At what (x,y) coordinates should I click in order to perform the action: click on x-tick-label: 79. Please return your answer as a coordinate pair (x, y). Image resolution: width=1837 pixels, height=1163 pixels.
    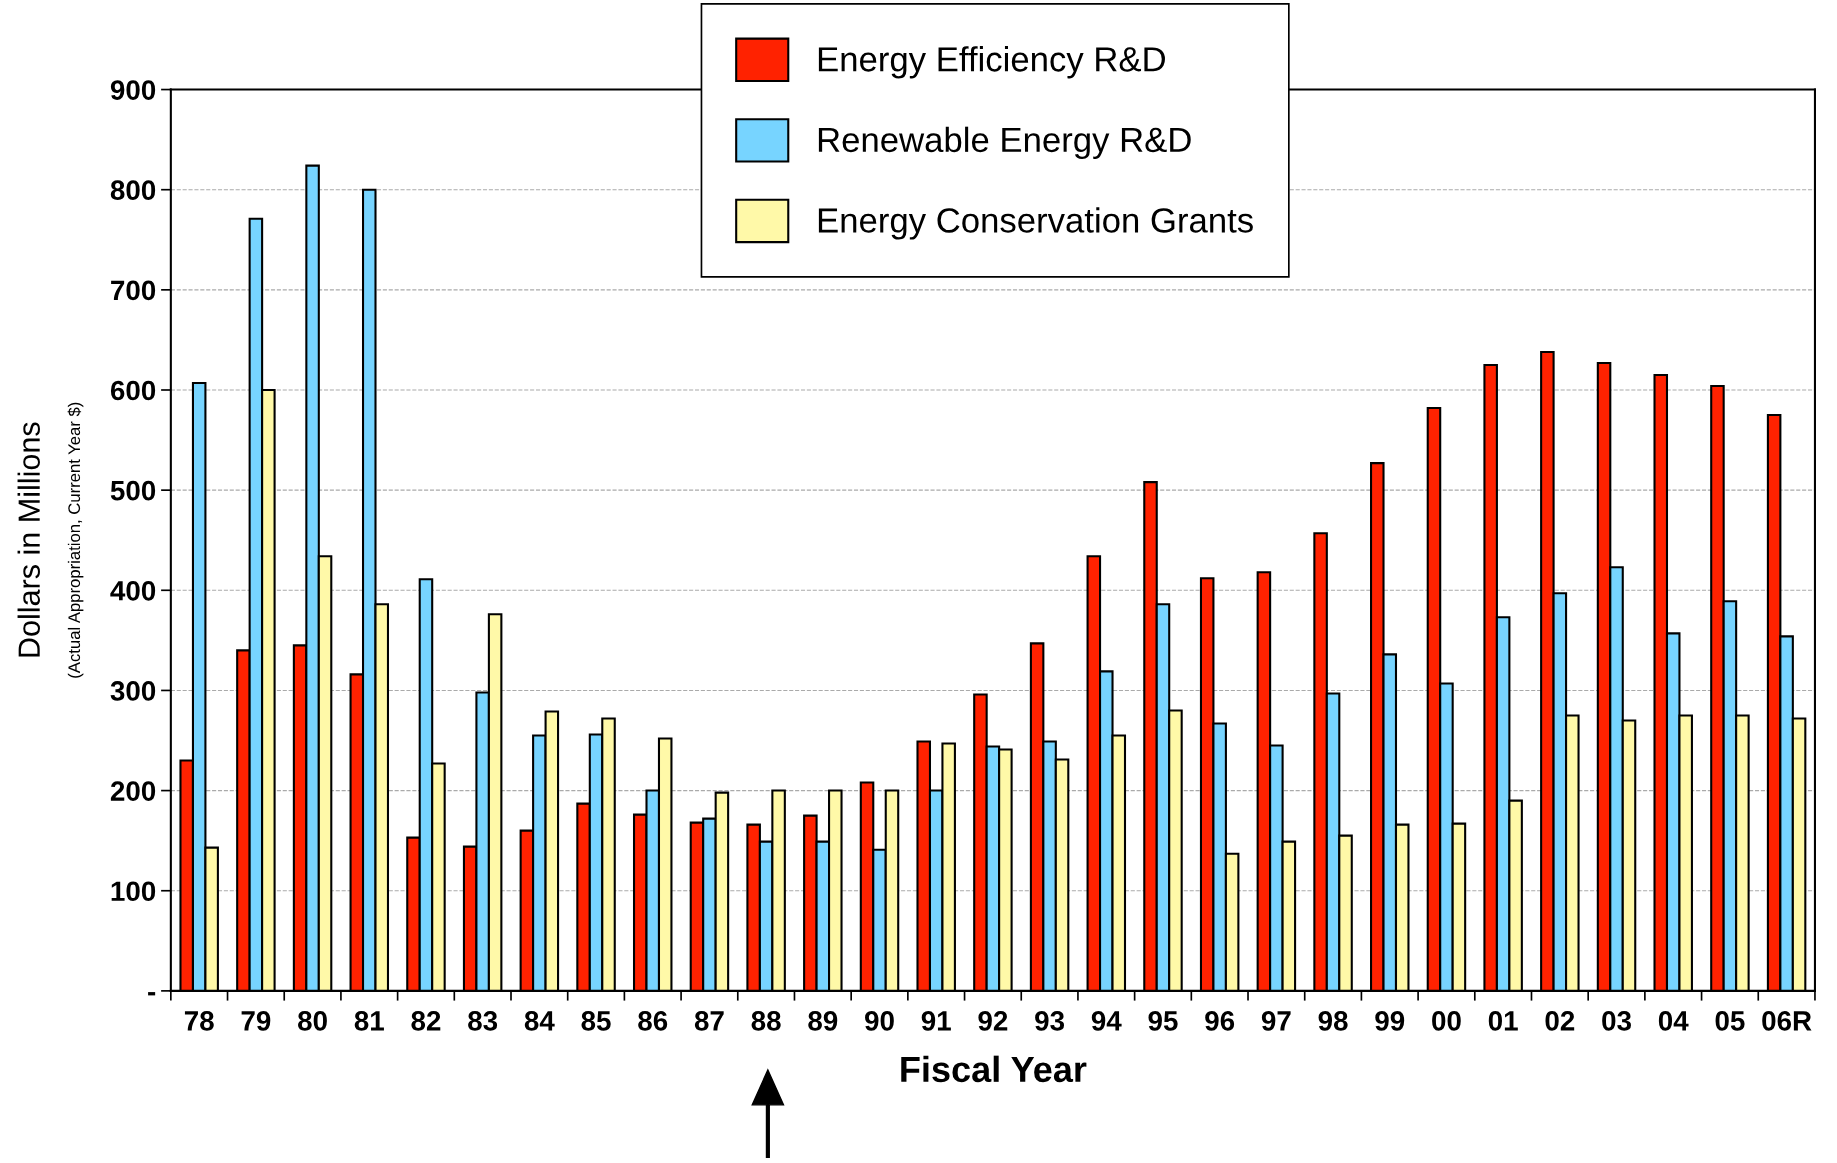
    Looking at the image, I should click on (256, 1021).